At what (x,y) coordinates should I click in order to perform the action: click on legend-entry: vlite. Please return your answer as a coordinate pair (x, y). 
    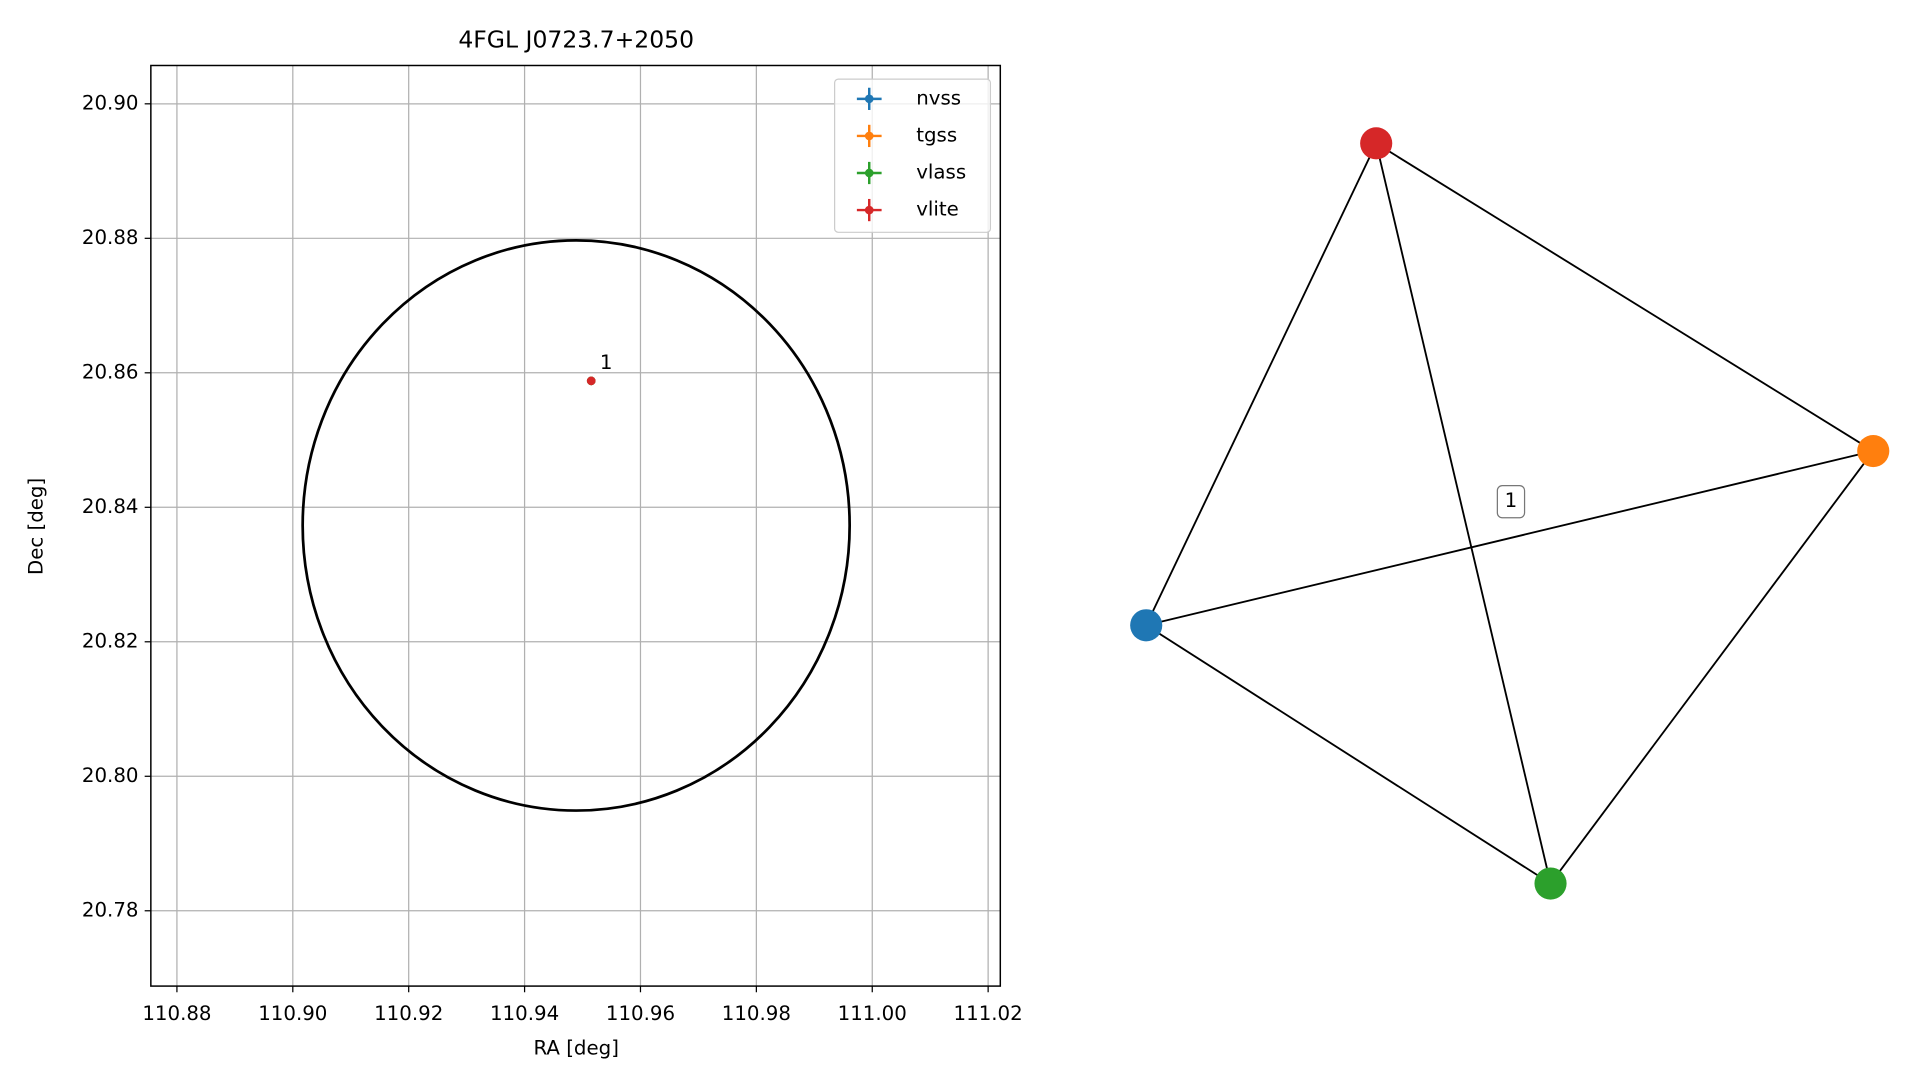
    Looking at the image, I should click on (907, 210).